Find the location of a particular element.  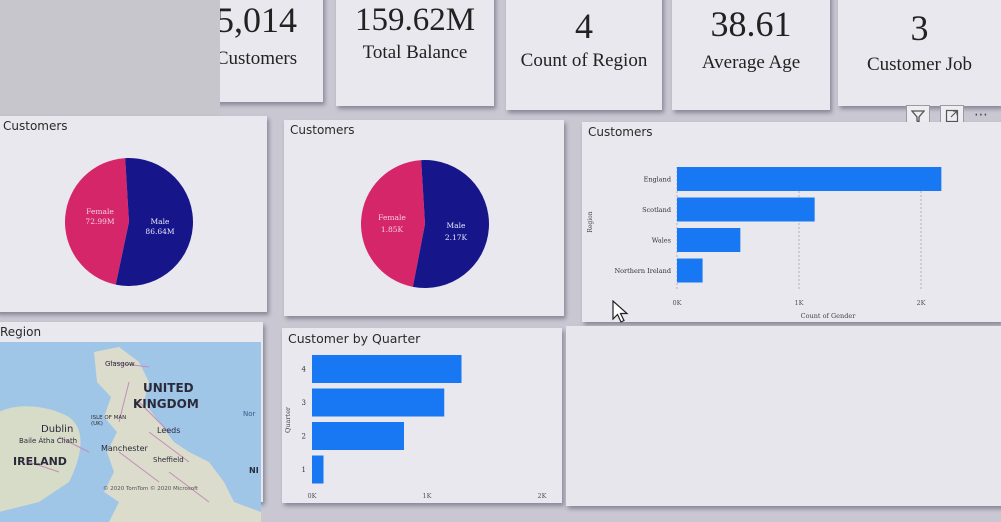

kpi-value: 5,014 is located at coordinates (256, 20).